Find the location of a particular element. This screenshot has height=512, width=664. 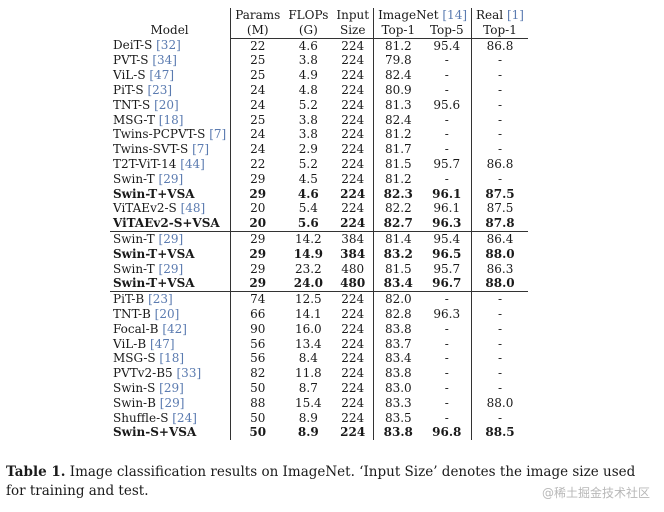

imagenet-citation: [14] is located at coordinates (455, 15).